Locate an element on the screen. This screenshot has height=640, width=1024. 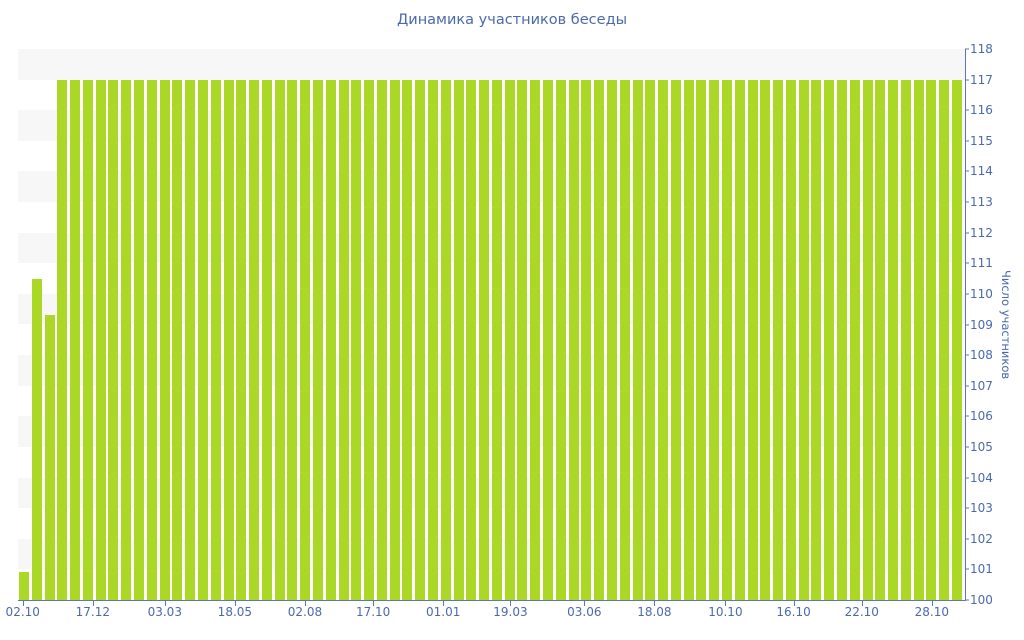
y-tick-label: 115 is located at coordinates (981, 140).